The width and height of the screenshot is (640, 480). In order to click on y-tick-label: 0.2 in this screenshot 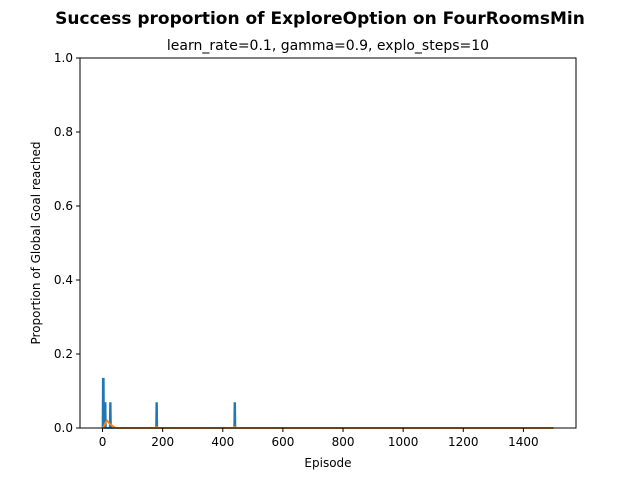, I will do `click(63, 354)`.